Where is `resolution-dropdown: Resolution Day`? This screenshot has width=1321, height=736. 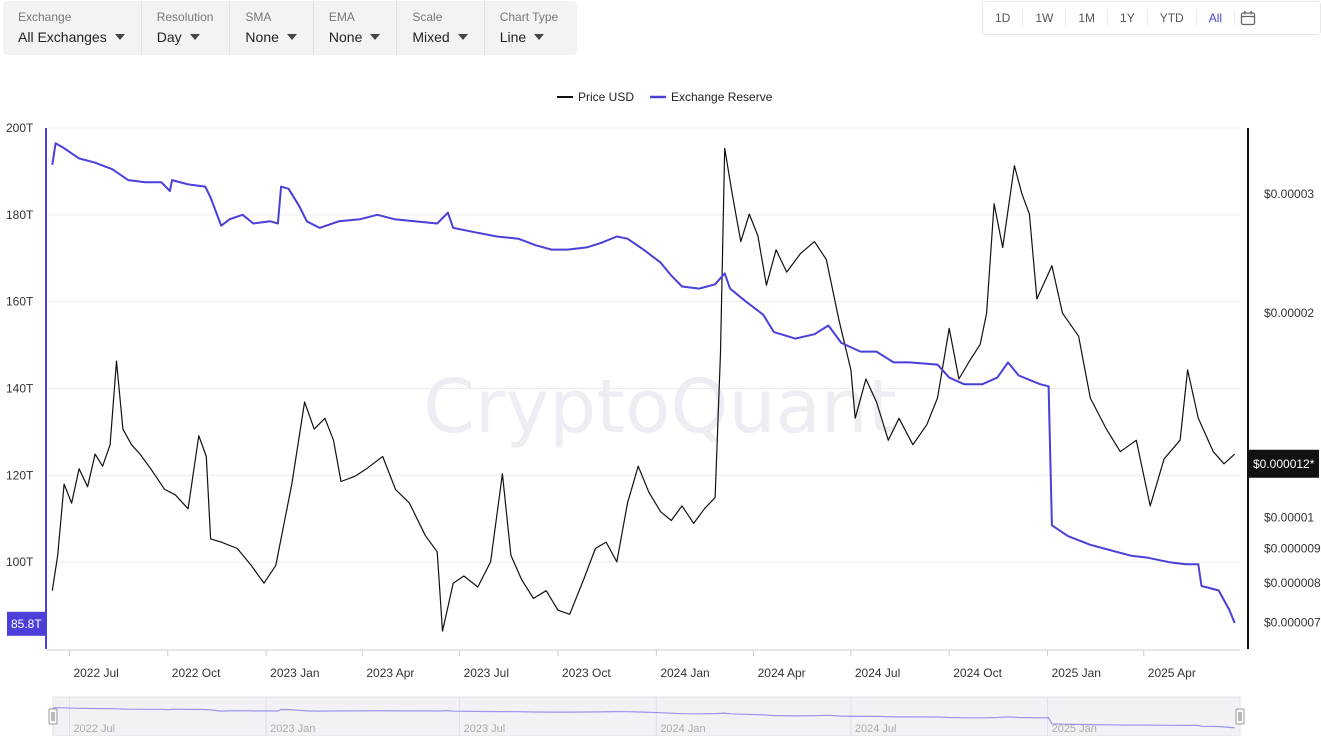
resolution-dropdown: Resolution Day is located at coordinates (186, 28).